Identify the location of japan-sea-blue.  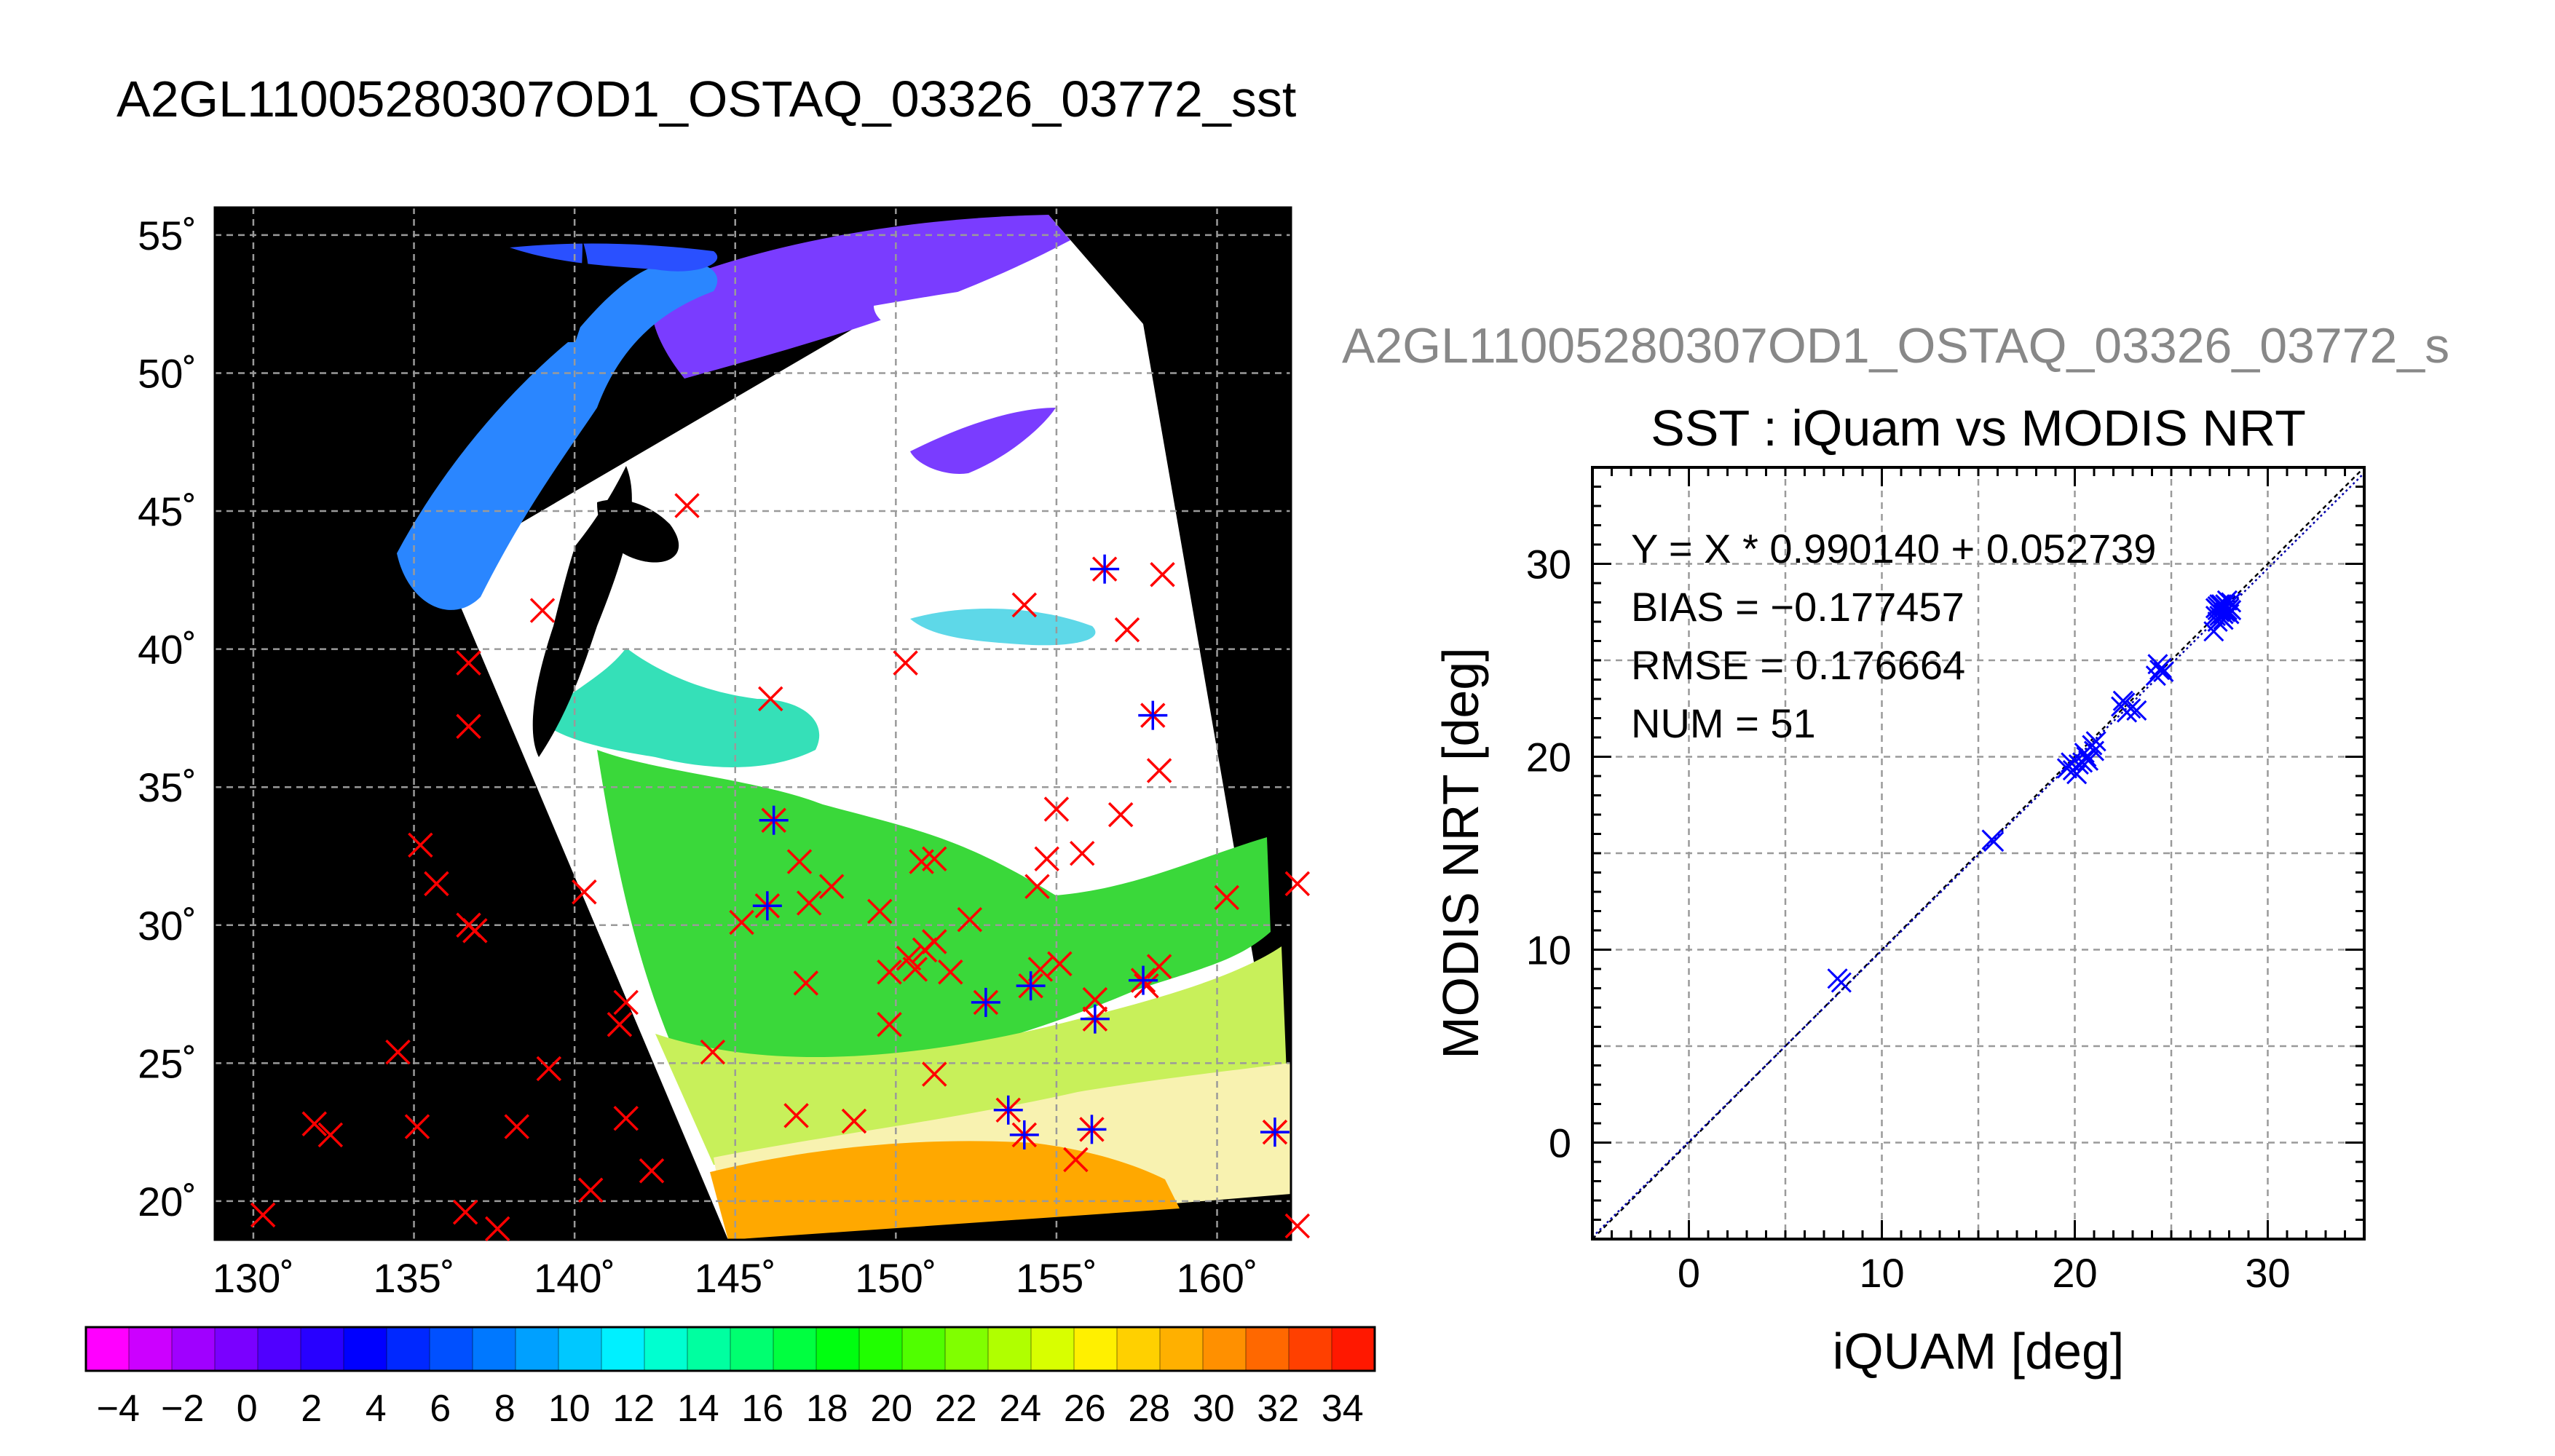
(557, 435).